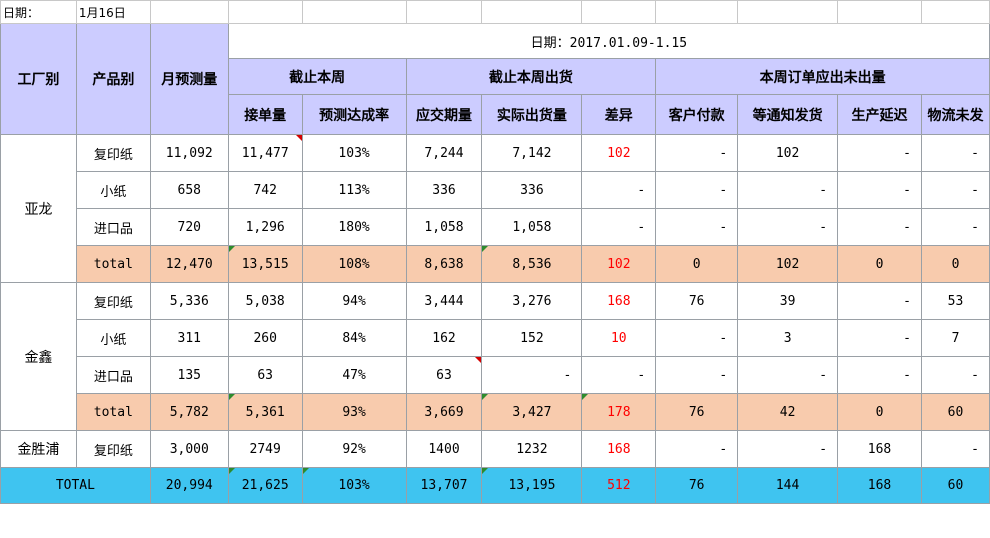 This screenshot has width=990, height=538. I want to click on value-cell: 1232, so click(532, 449).